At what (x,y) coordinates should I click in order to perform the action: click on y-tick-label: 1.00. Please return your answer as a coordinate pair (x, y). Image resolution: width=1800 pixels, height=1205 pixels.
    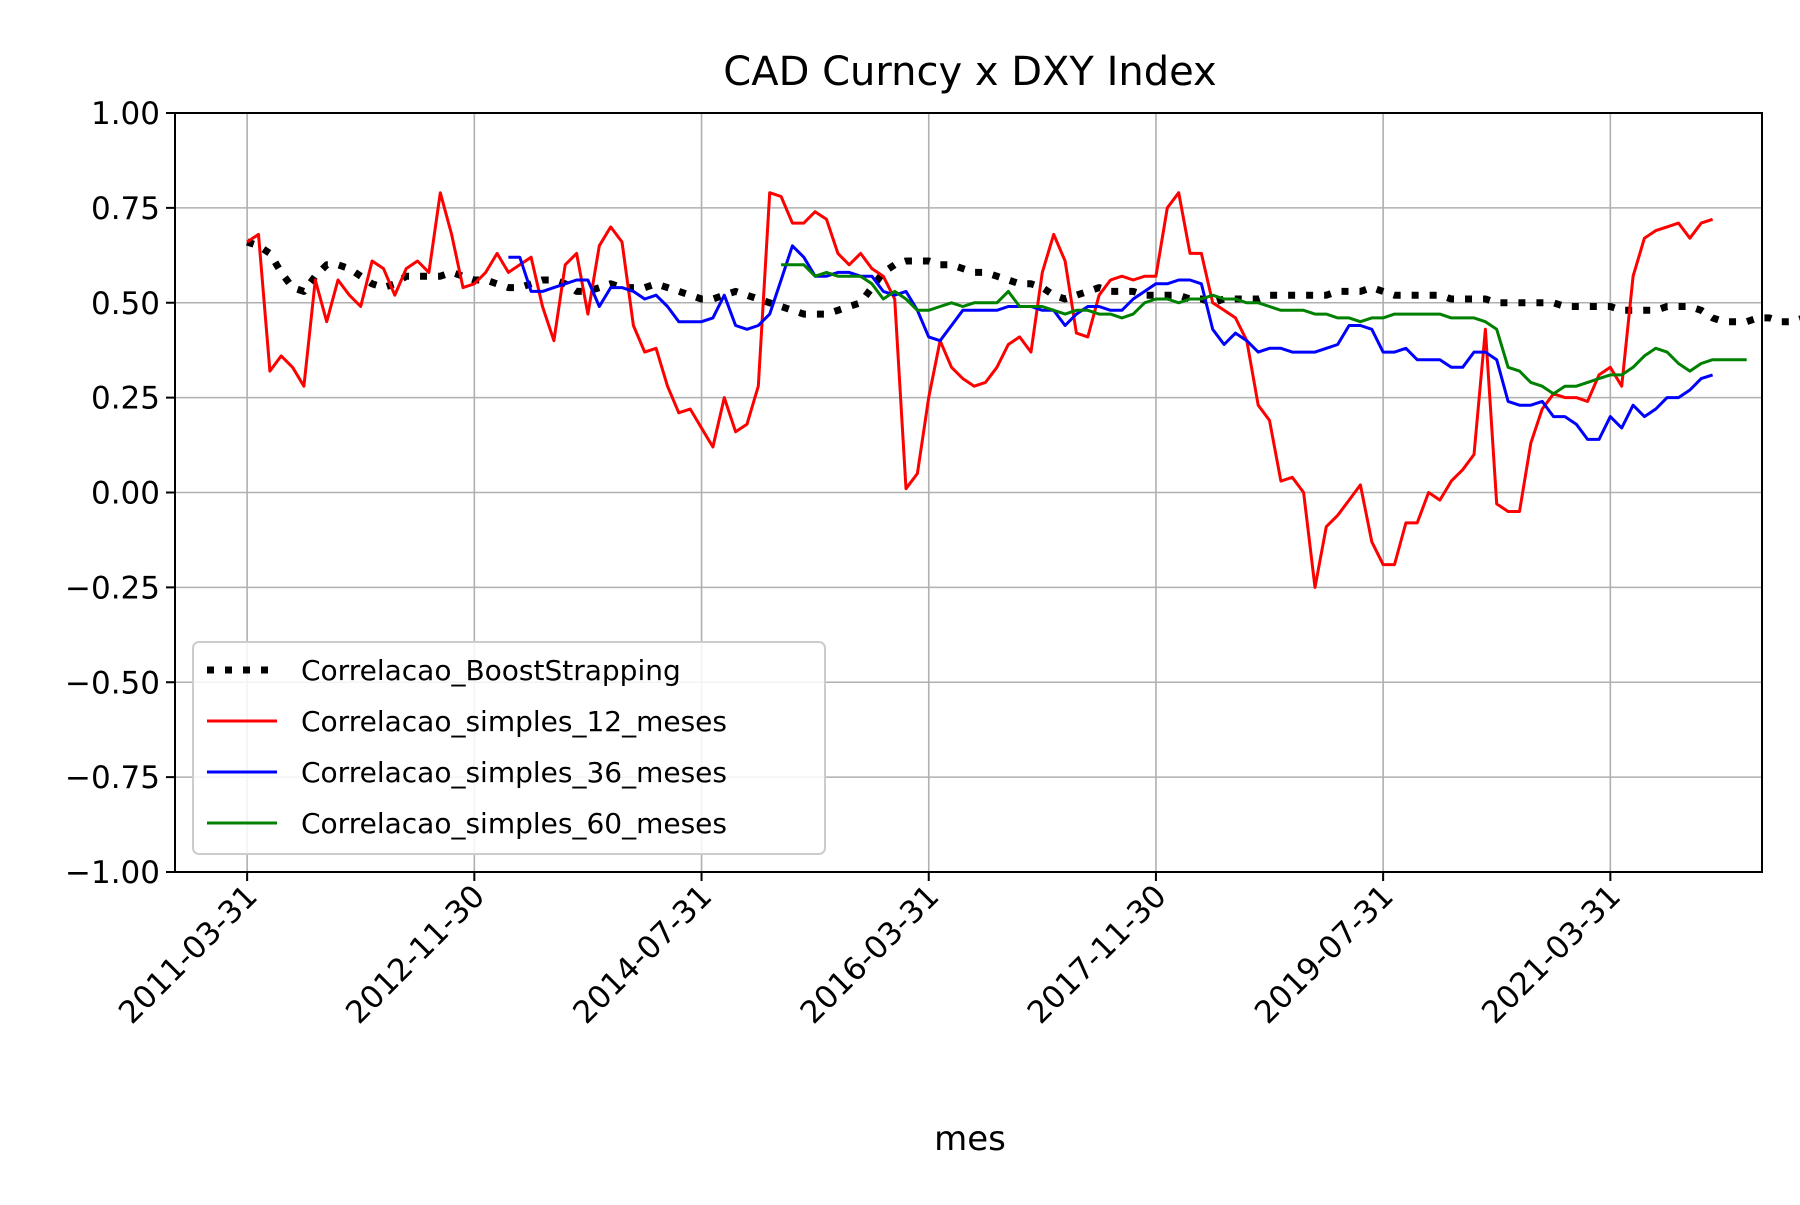
    Looking at the image, I should click on (125, 114).